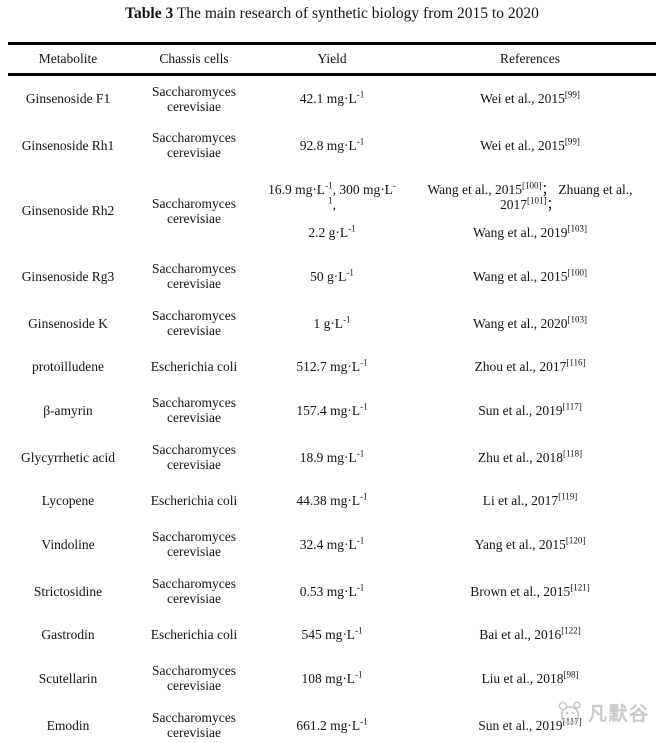 The height and width of the screenshot is (743, 664). Describe the element at coordinates (68, 99) in the screenshot. I see `metabolite-cell: Ginsenoside F1` at that location.